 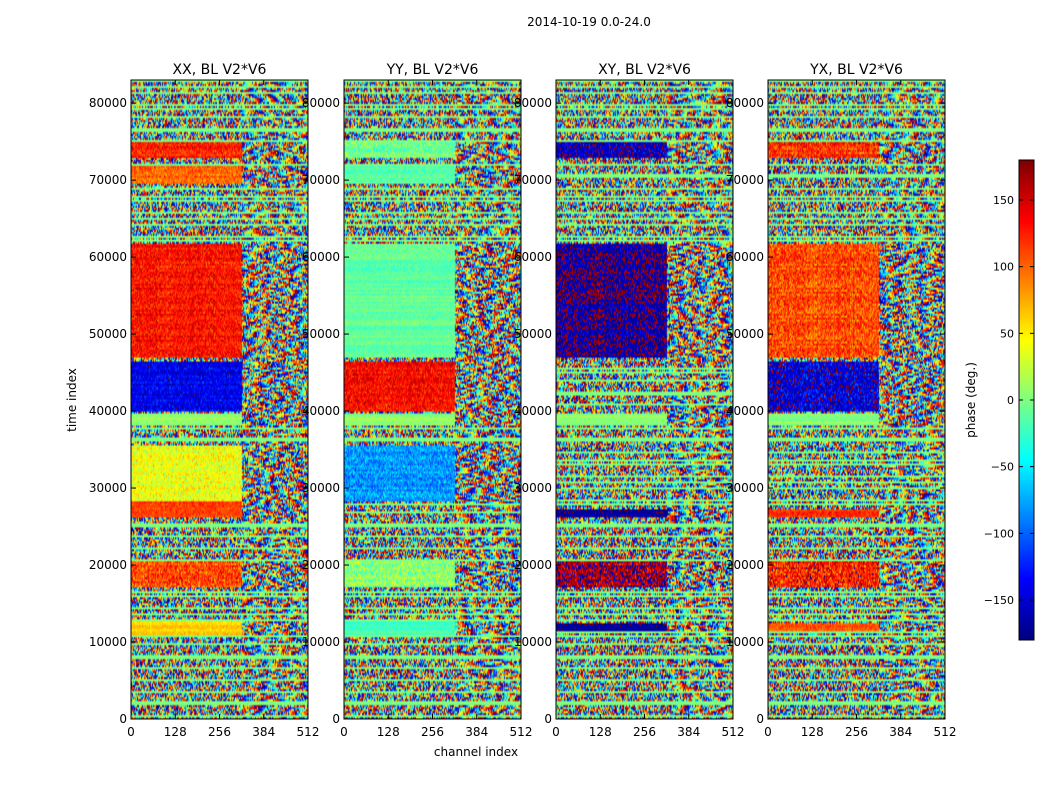 What do you see at coordinates (219, 399) in the screenshot?
I see `panel-1-phase-raster` at bounding box center [219, 399].